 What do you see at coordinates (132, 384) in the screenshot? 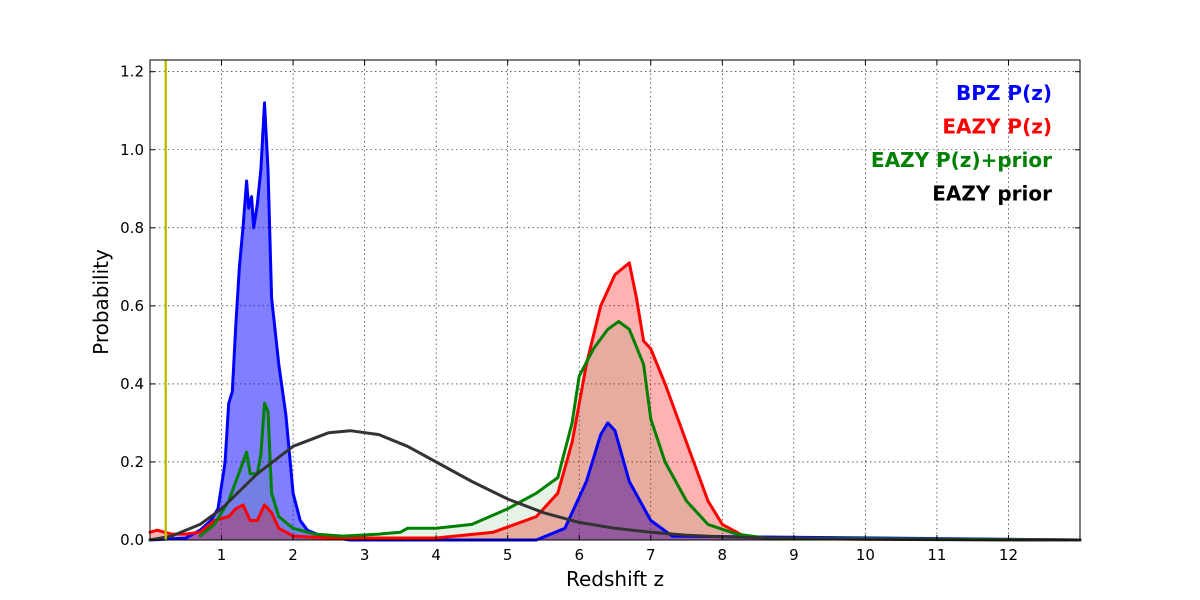
I see `y-tick-label: 0.4` at bounding box center [132, 384].